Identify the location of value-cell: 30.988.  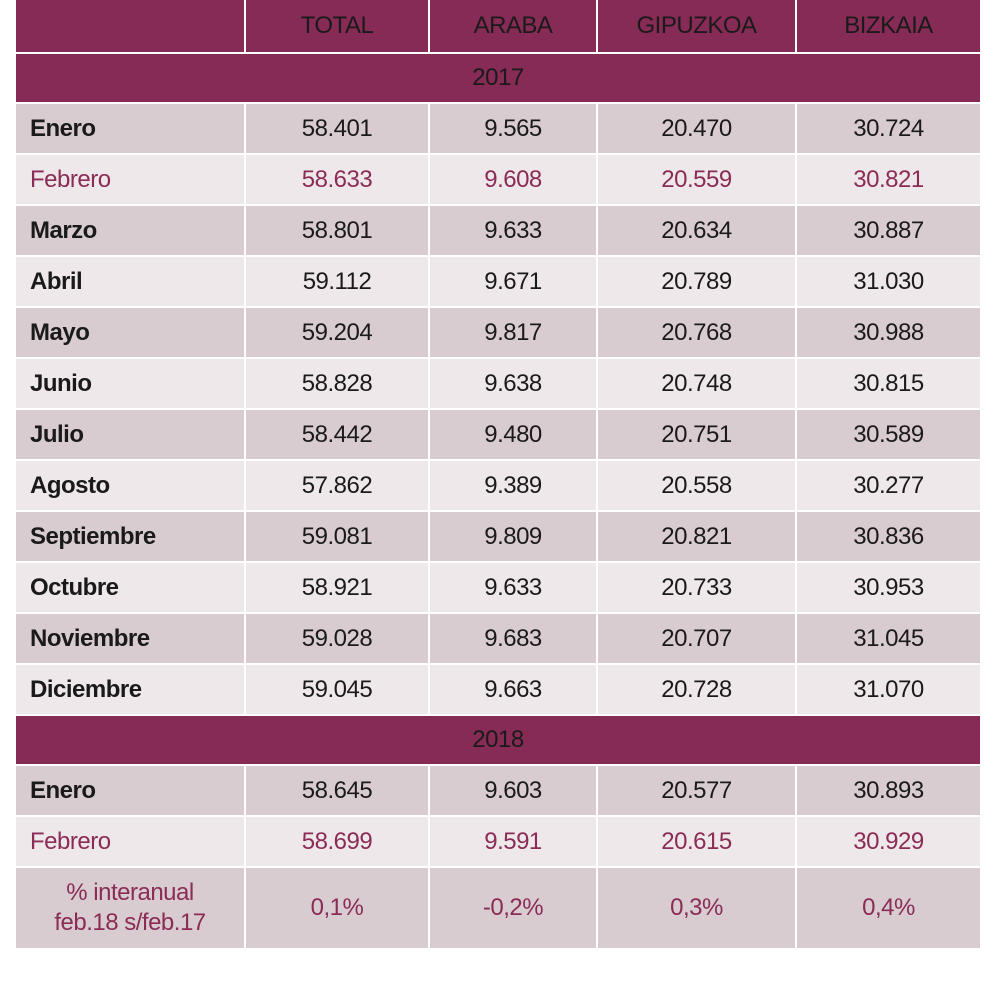
(888, 333).